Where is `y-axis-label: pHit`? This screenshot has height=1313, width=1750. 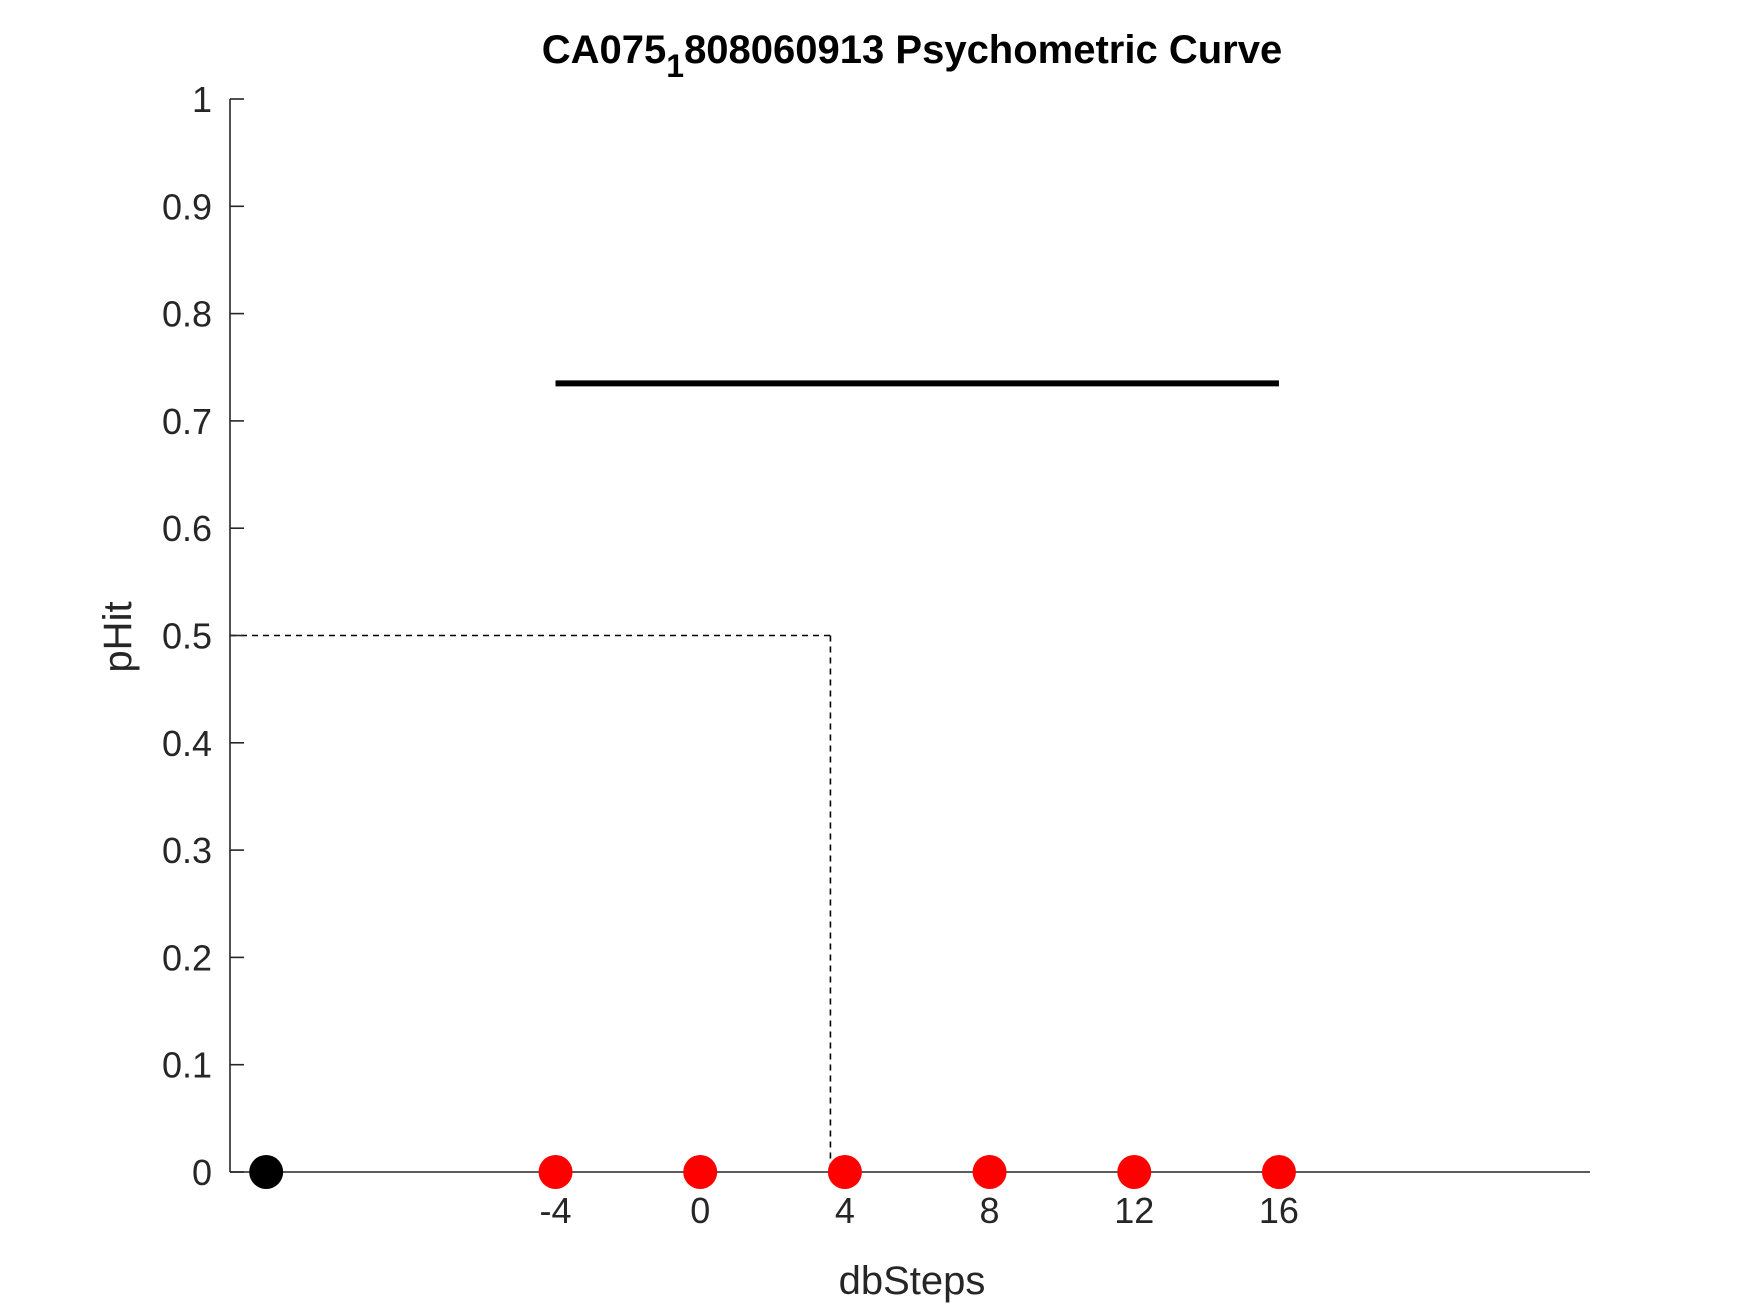 y-axis-label: pHit is located at coordinates (118, 636).